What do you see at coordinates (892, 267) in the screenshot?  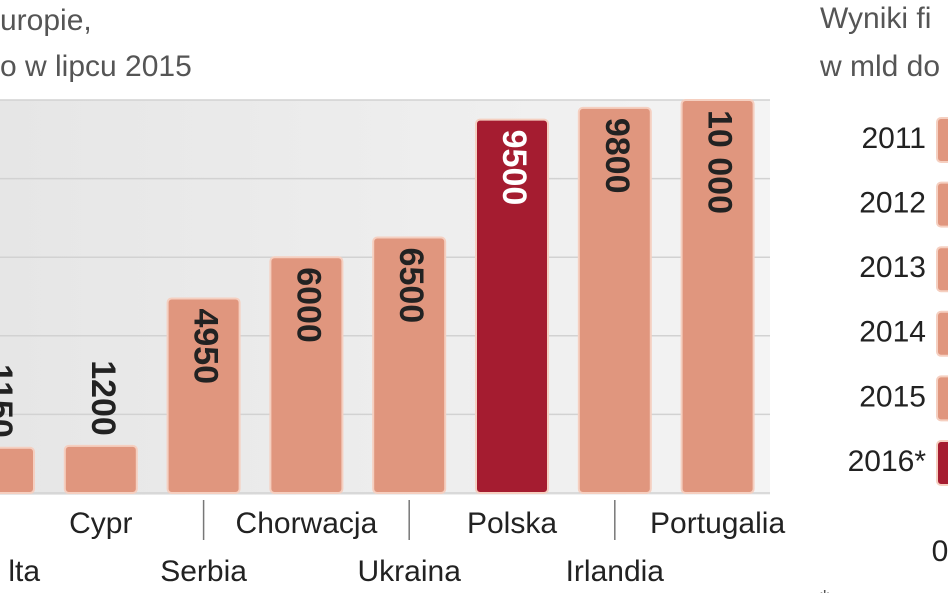 I see `y-tick-label: 2013` at bounding box center [892, 267].